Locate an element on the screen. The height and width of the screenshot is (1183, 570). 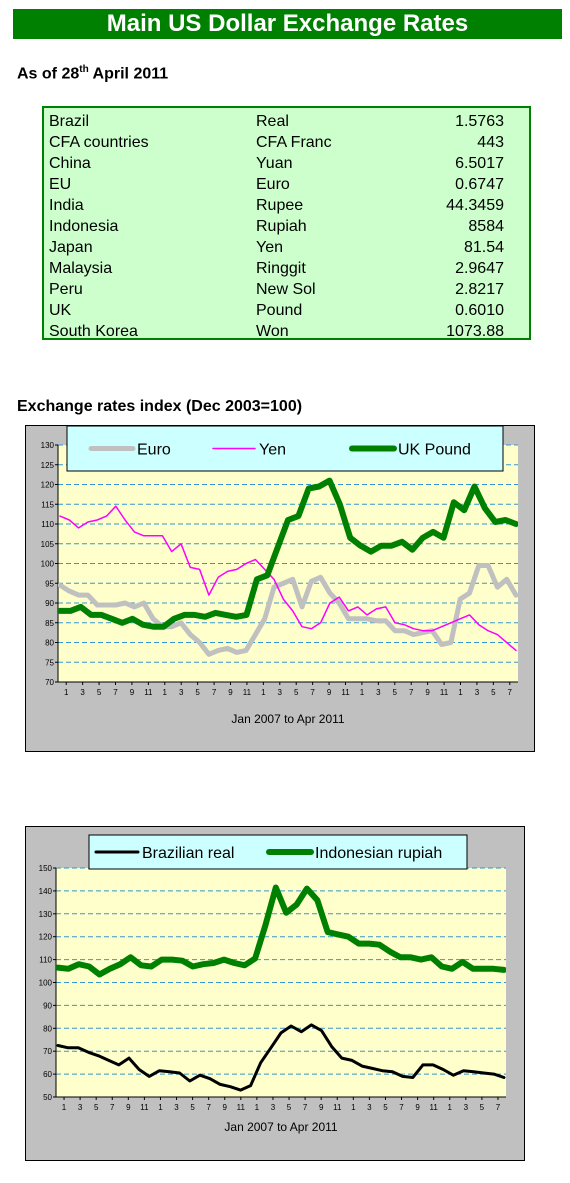
table-row: China Yuan 6.5017 is located at coordinates (276, 163).